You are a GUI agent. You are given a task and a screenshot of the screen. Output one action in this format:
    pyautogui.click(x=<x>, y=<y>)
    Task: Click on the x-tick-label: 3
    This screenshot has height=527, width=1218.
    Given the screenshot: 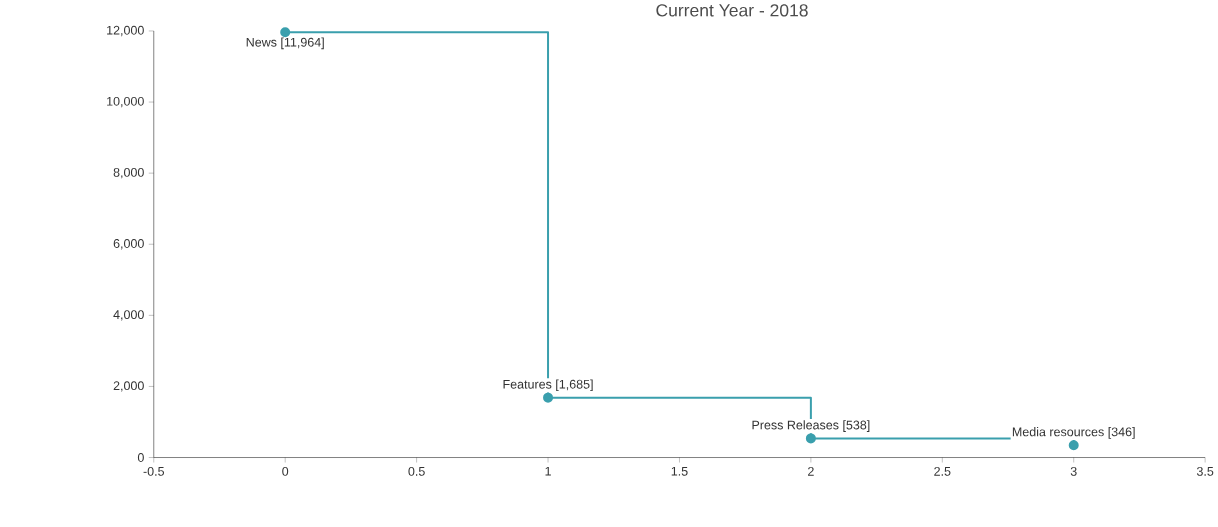 What is the action you would take?
    pyautogui.click(x=1073, y=471)
    